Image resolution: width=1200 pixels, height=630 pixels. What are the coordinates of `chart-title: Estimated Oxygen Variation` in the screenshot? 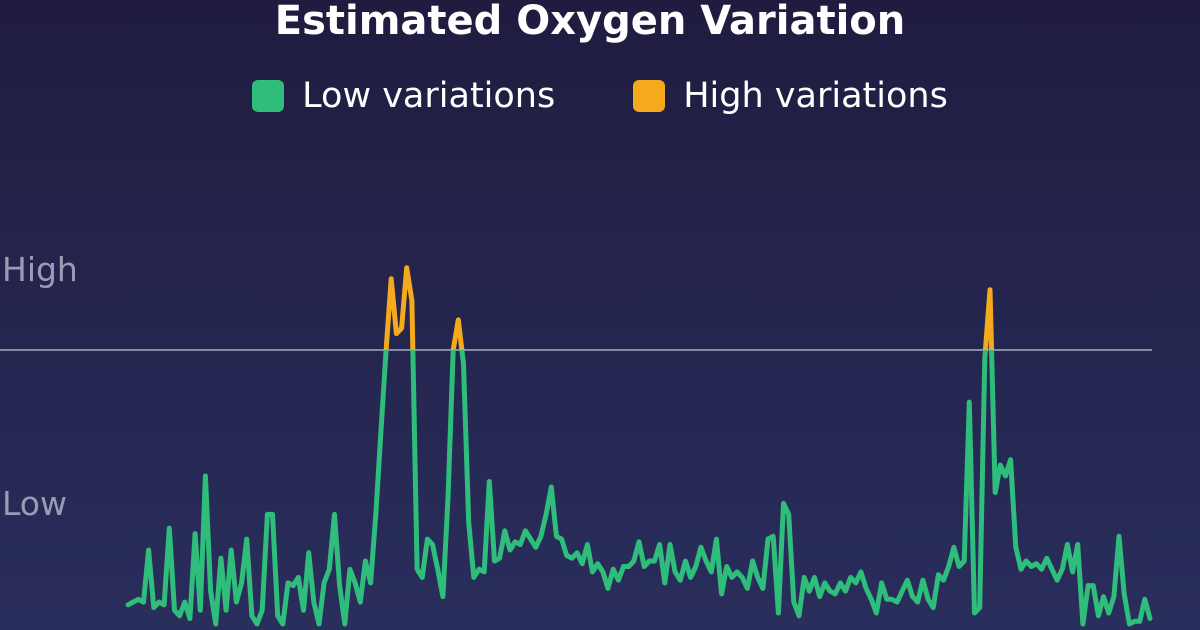 It's located at (590, 22).